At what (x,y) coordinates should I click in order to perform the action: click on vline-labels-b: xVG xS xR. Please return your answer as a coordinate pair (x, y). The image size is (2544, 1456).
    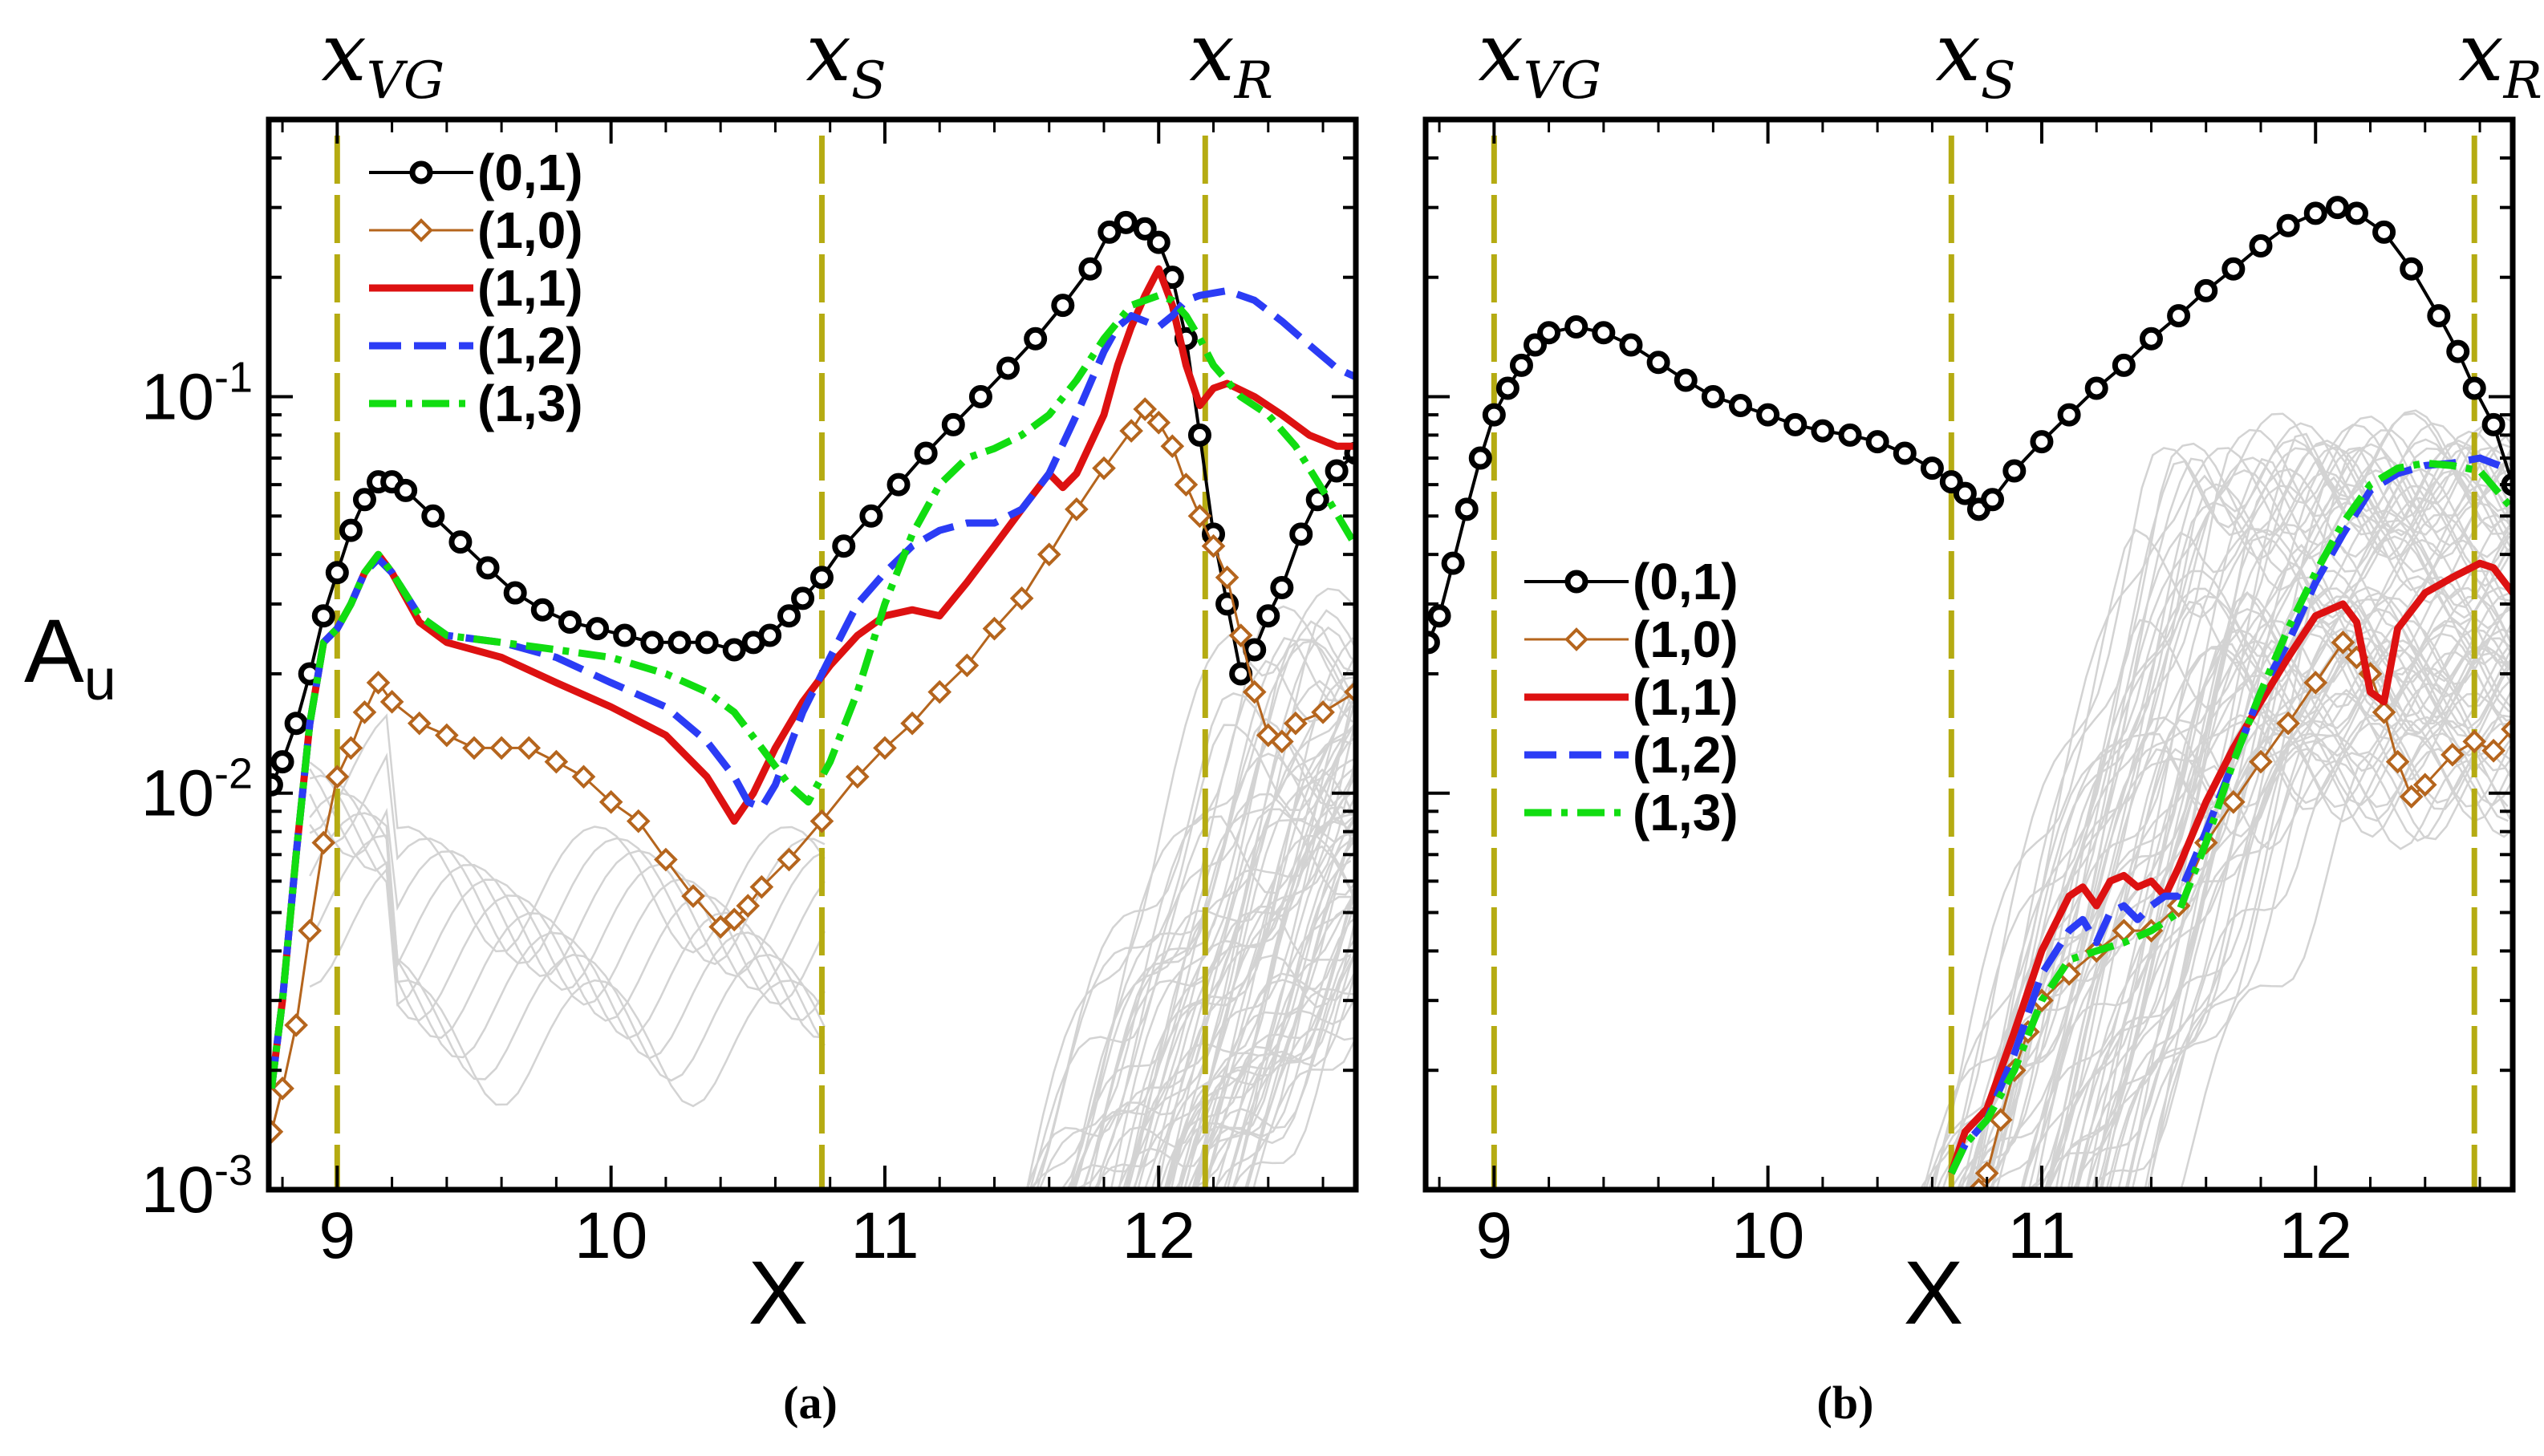
    Looking at the image, I should click on (2010, 58).